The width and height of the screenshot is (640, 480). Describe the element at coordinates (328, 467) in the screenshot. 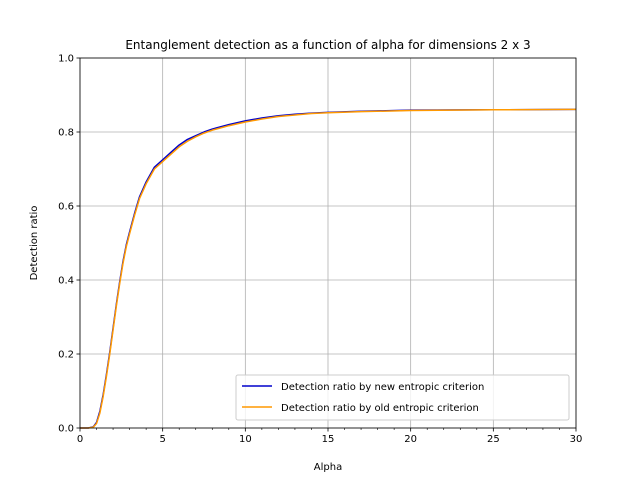

I see `x-axis-label: Alpha` at that location.